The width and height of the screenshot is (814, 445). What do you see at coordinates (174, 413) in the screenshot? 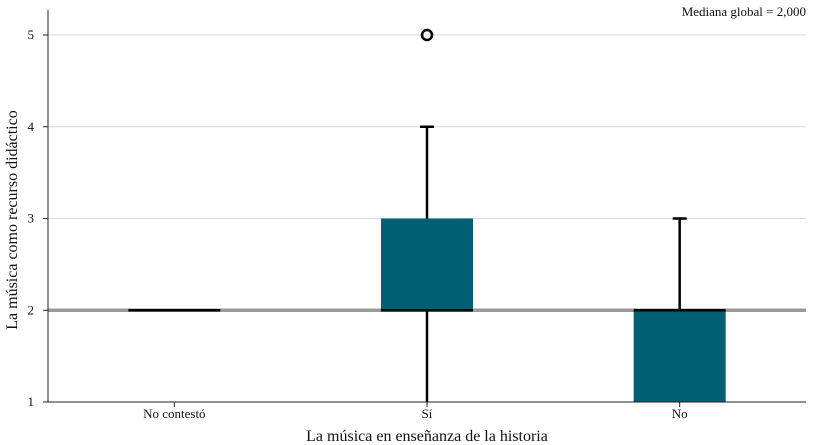
I see `x-tick-label: No contestó` at bounding box center [174, 413].